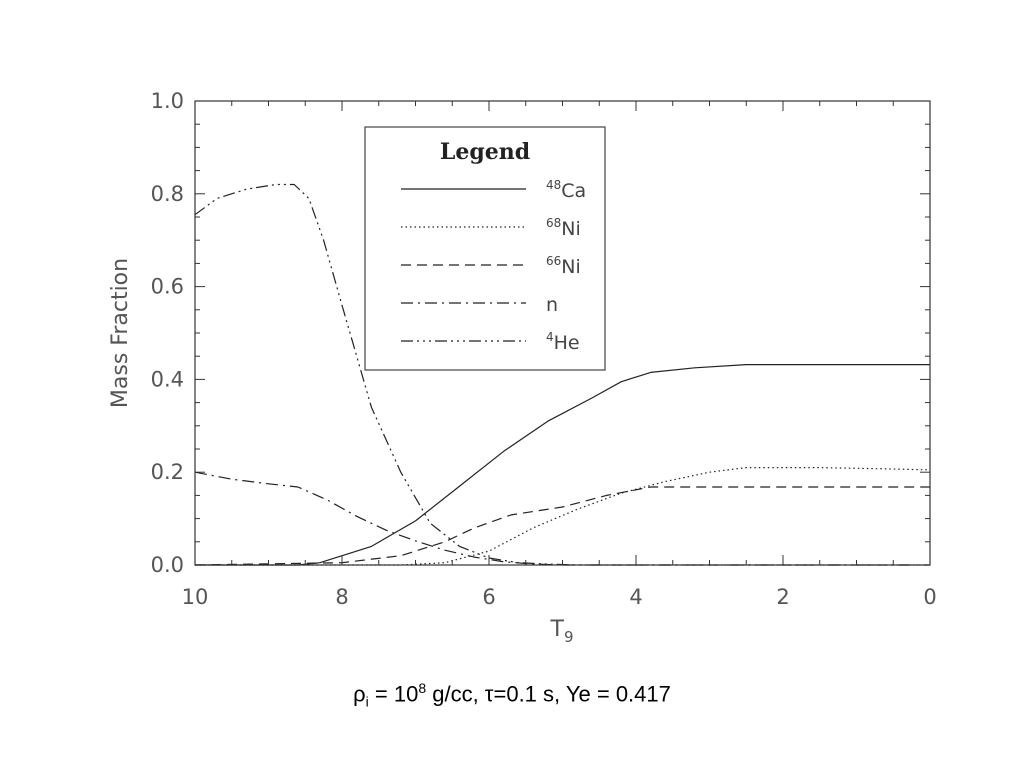  Describe the element at coordinates (562, 631) in the screenshot. I see `x-axis-label: T9` at that location.